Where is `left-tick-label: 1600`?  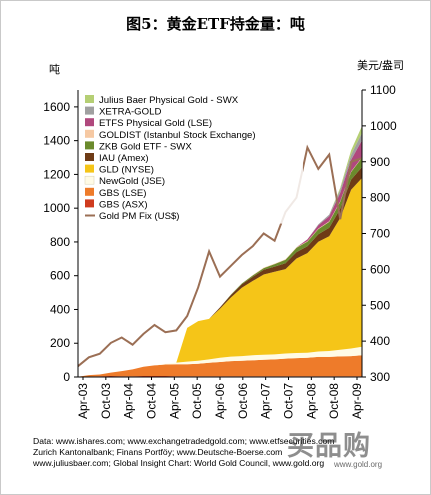
left-tick-label: 1600 is located at coordinates (56, 107).